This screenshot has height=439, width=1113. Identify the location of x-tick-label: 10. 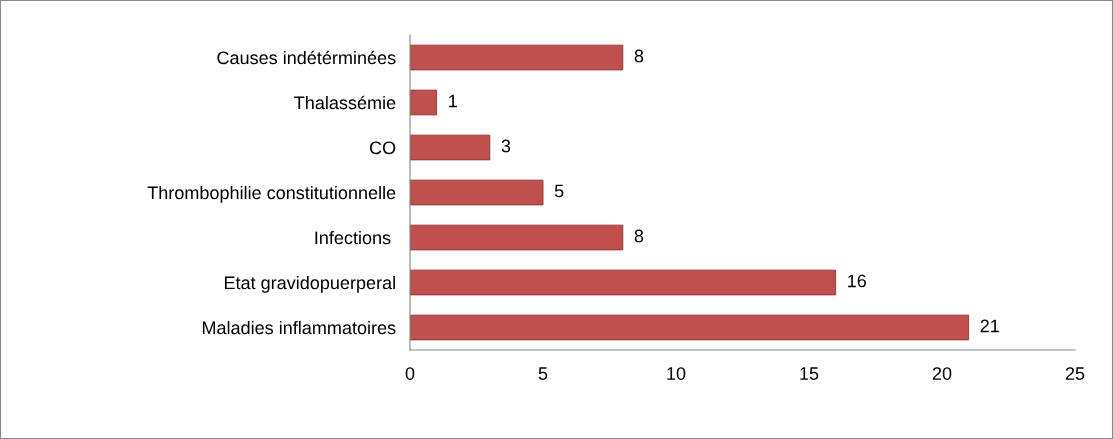
(676, 373).